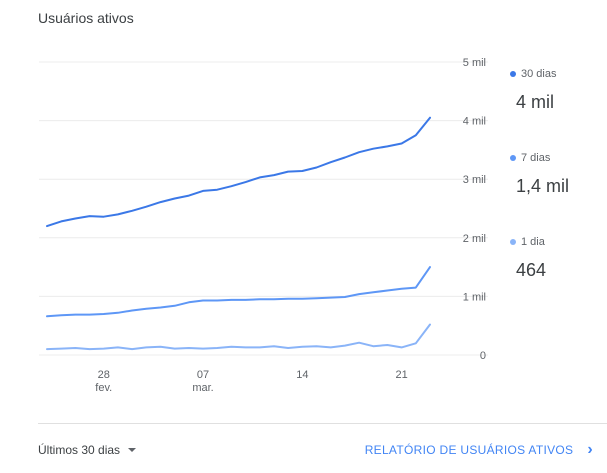  Describe the element at coordinates (555, 258) in the screenshot. I see `legend-item-1-day: 1 dia 464` at that location.